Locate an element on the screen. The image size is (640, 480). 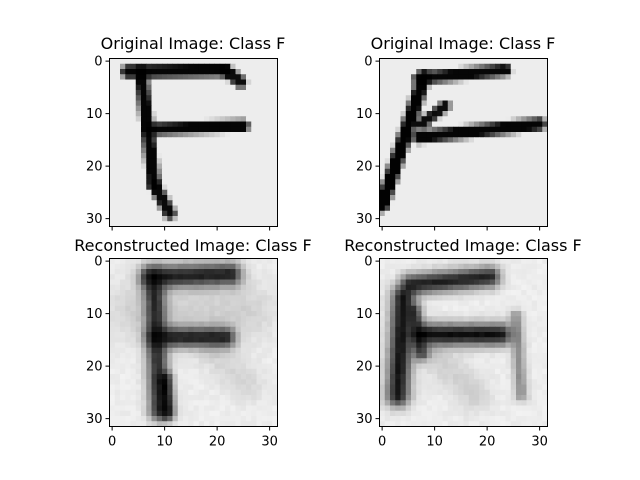
y-tick-label: 30 is located at coordinates (364, 419).